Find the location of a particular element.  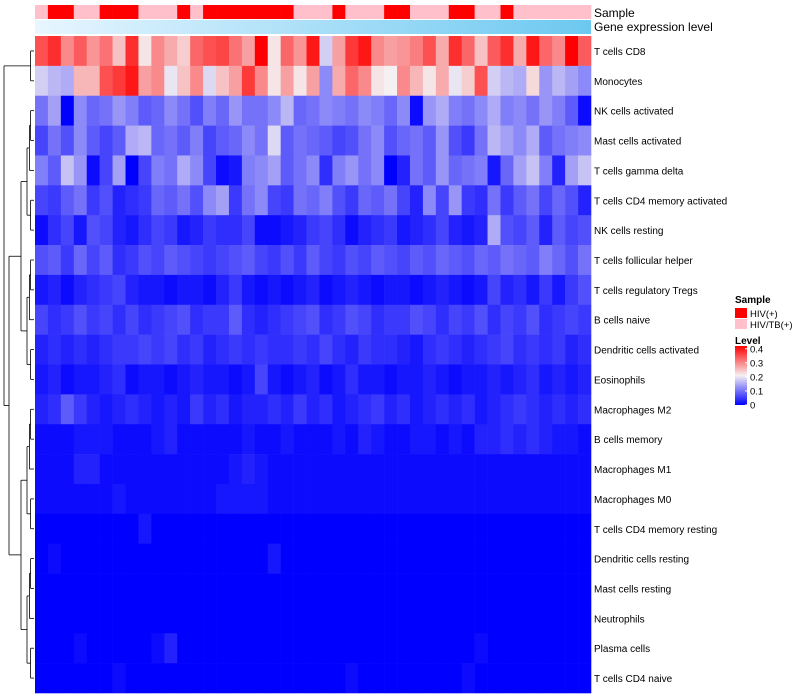

legend-level-tick-label: 0.3 is located at coordinates (756, 363).